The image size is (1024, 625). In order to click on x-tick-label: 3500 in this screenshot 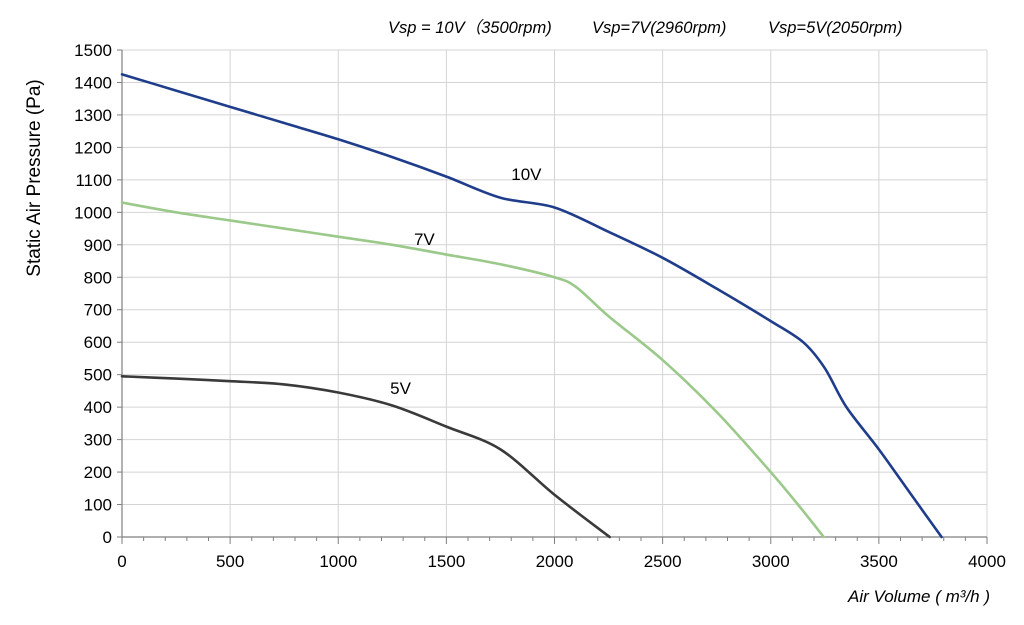, I will do `click(879, 561)`.